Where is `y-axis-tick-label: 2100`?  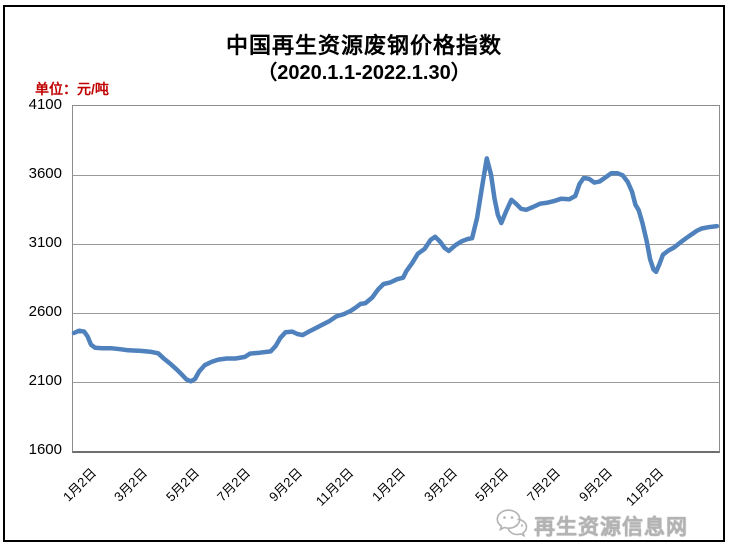
y-axis-tick-label: 2100 is located at coordinates (45, 380).